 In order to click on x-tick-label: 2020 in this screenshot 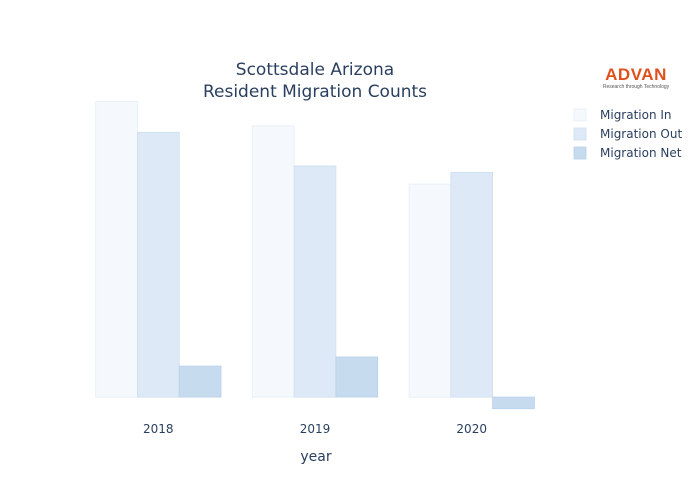, I will do `click(471, 429)`.